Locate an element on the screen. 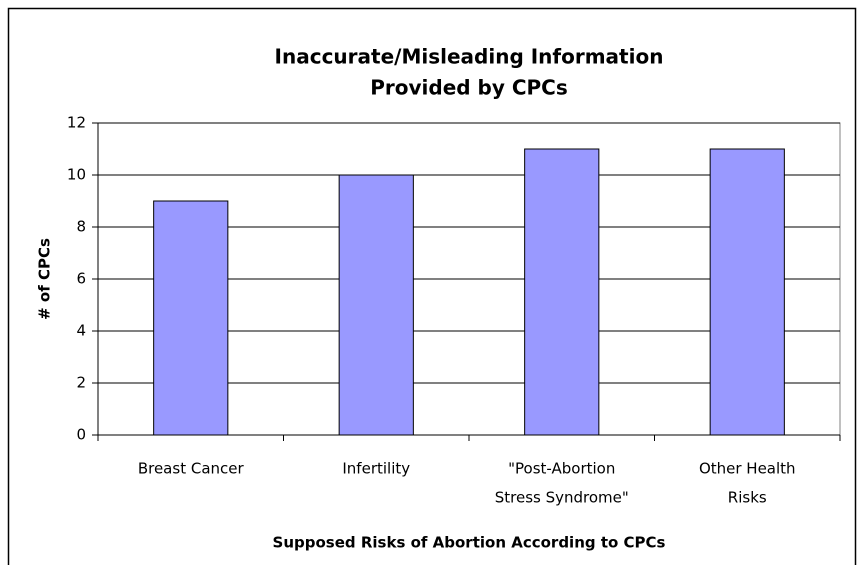 Image resolution: width=864 pixels, height=565 pixels. y-tick-label: 4 is located at coordinates (81, 331).